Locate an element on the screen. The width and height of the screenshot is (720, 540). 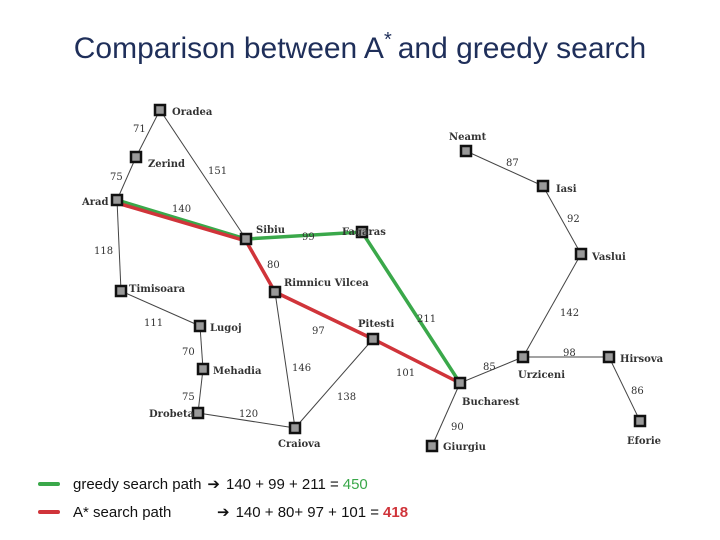
title: Comparison between A* and greedy search is located at coordinates (360, 47).